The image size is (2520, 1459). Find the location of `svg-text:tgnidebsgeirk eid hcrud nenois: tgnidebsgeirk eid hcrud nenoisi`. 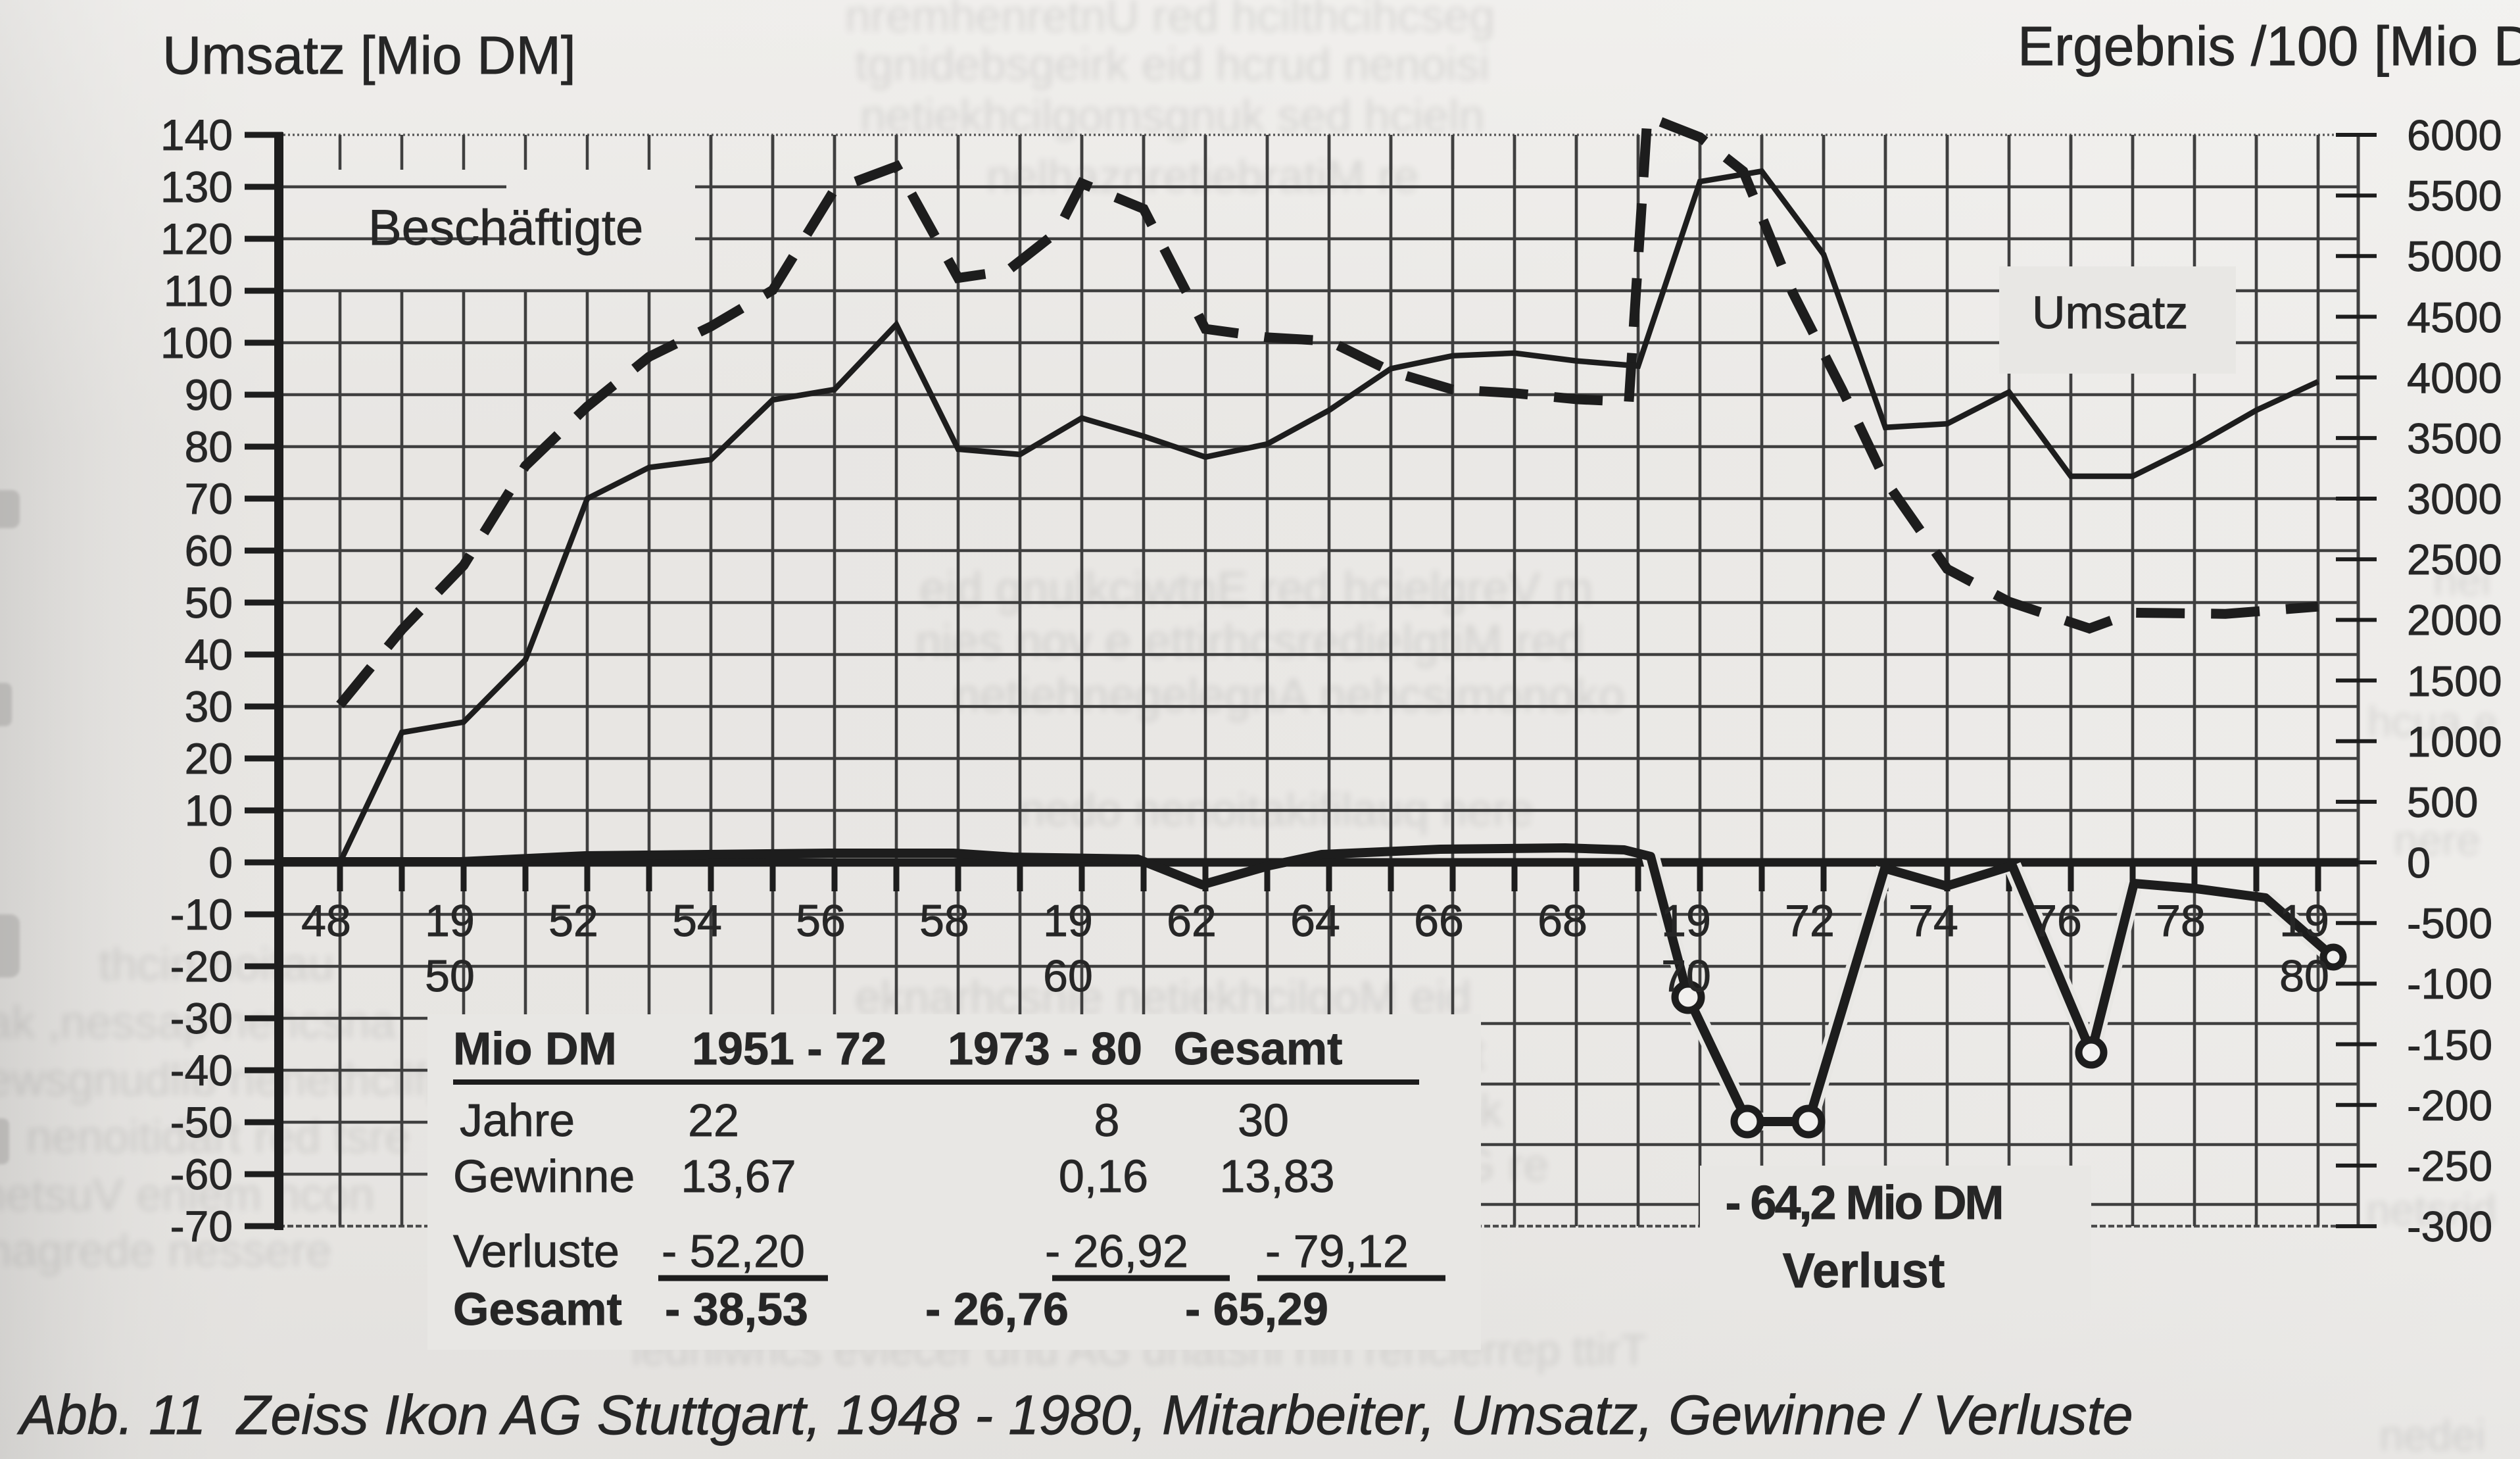

svg-text:tgnidebsgeirk eid hcrud nenois: tgnidebsgeirk eid hcrud nenoisi is located at coordinates (1172, 64).